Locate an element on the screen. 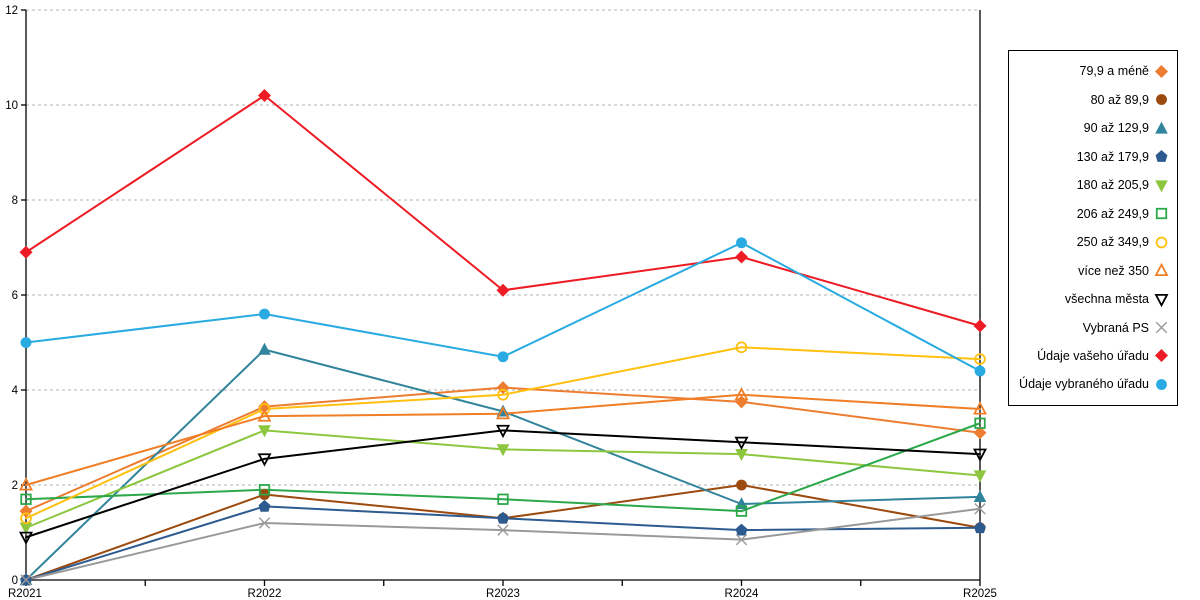 The height and width of the screenshot is (600, 1200). legend-item-1: 80 až 89,9 is located at coordinates (1091, 100).